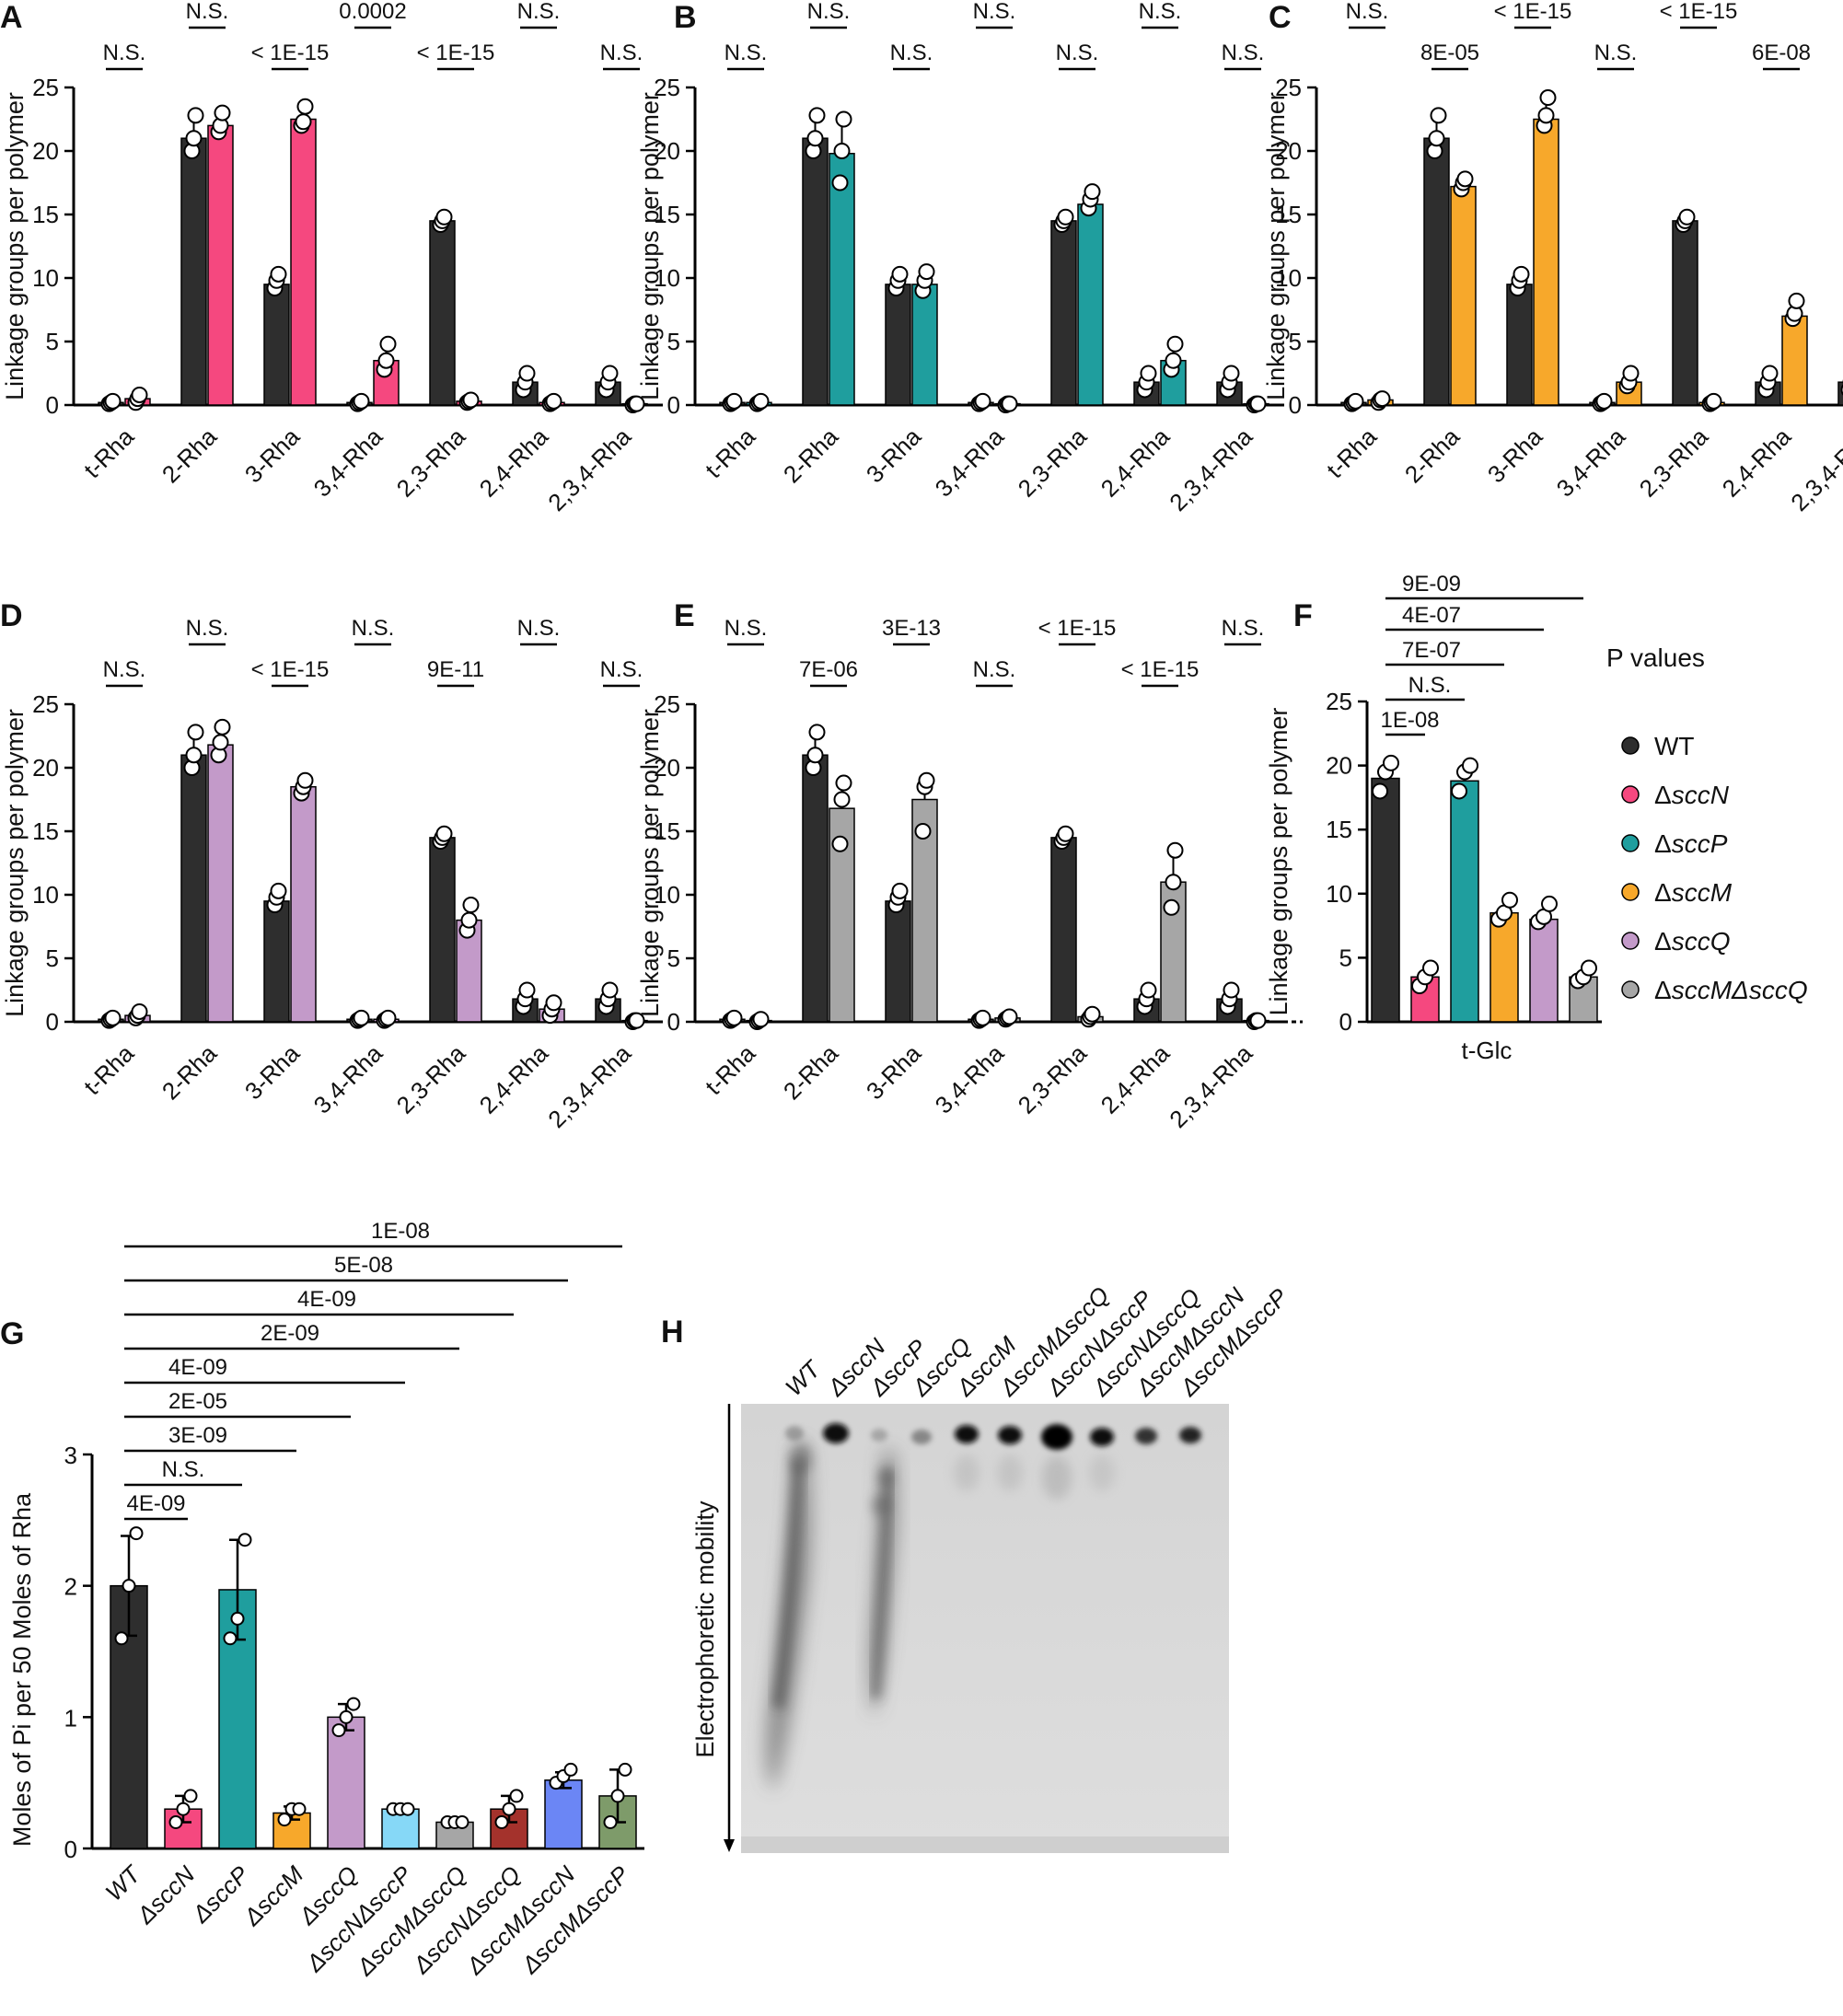 Image resolution: width=1843 pixels, height=2016 pixels. What do you see at coordinates (363, 1265) in the screenshot?
I see `p-value-label: 5E-08` at bounding box center [363, 1265].